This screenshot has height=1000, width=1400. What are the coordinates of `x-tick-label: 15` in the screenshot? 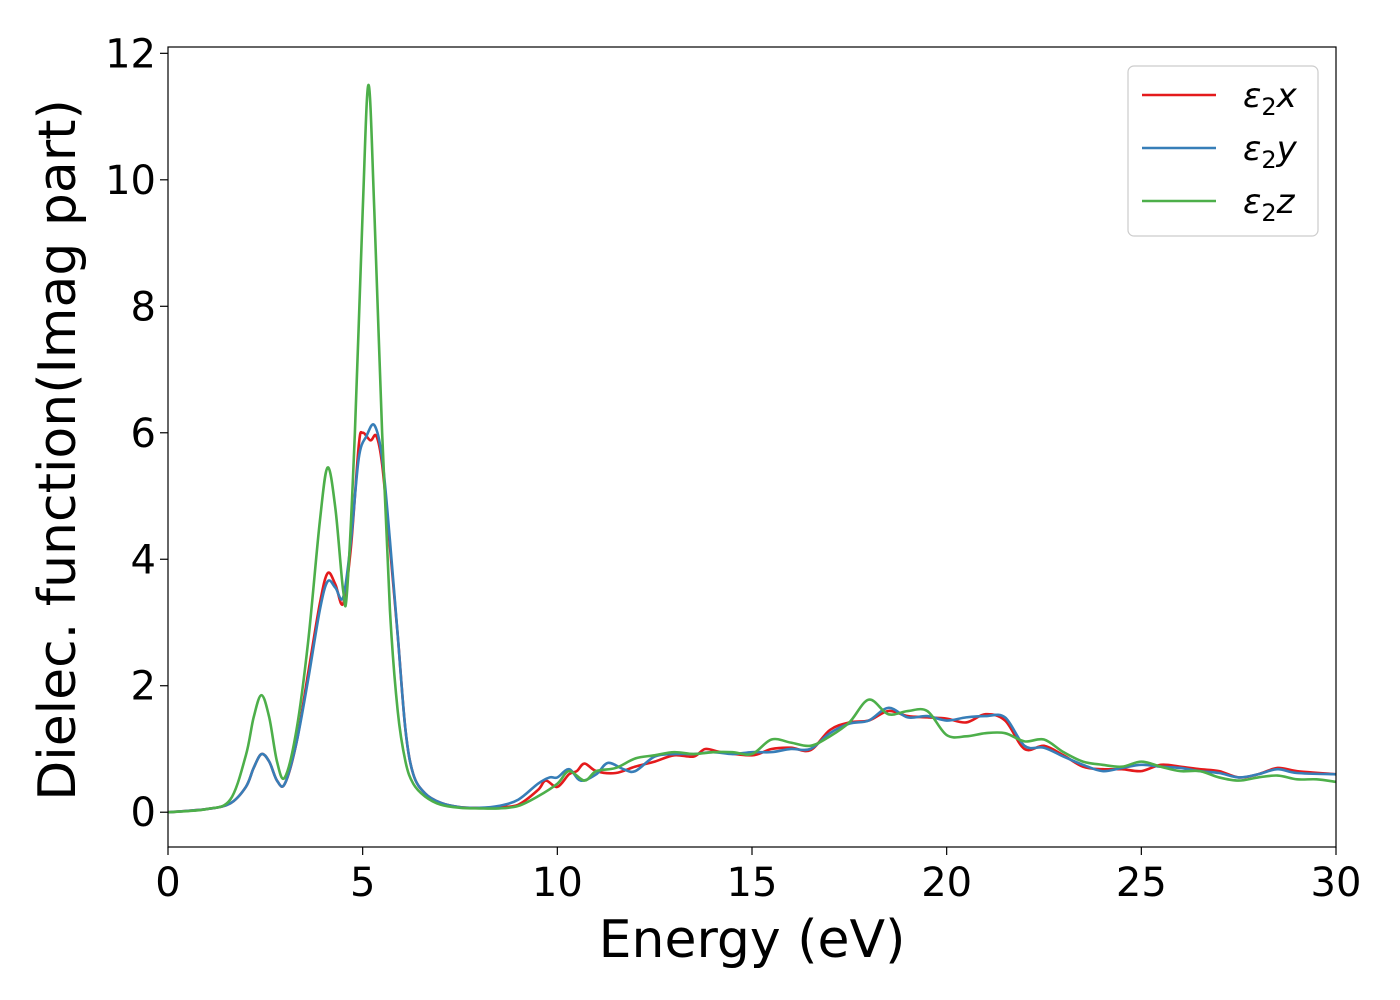 It's located at (752, 883).